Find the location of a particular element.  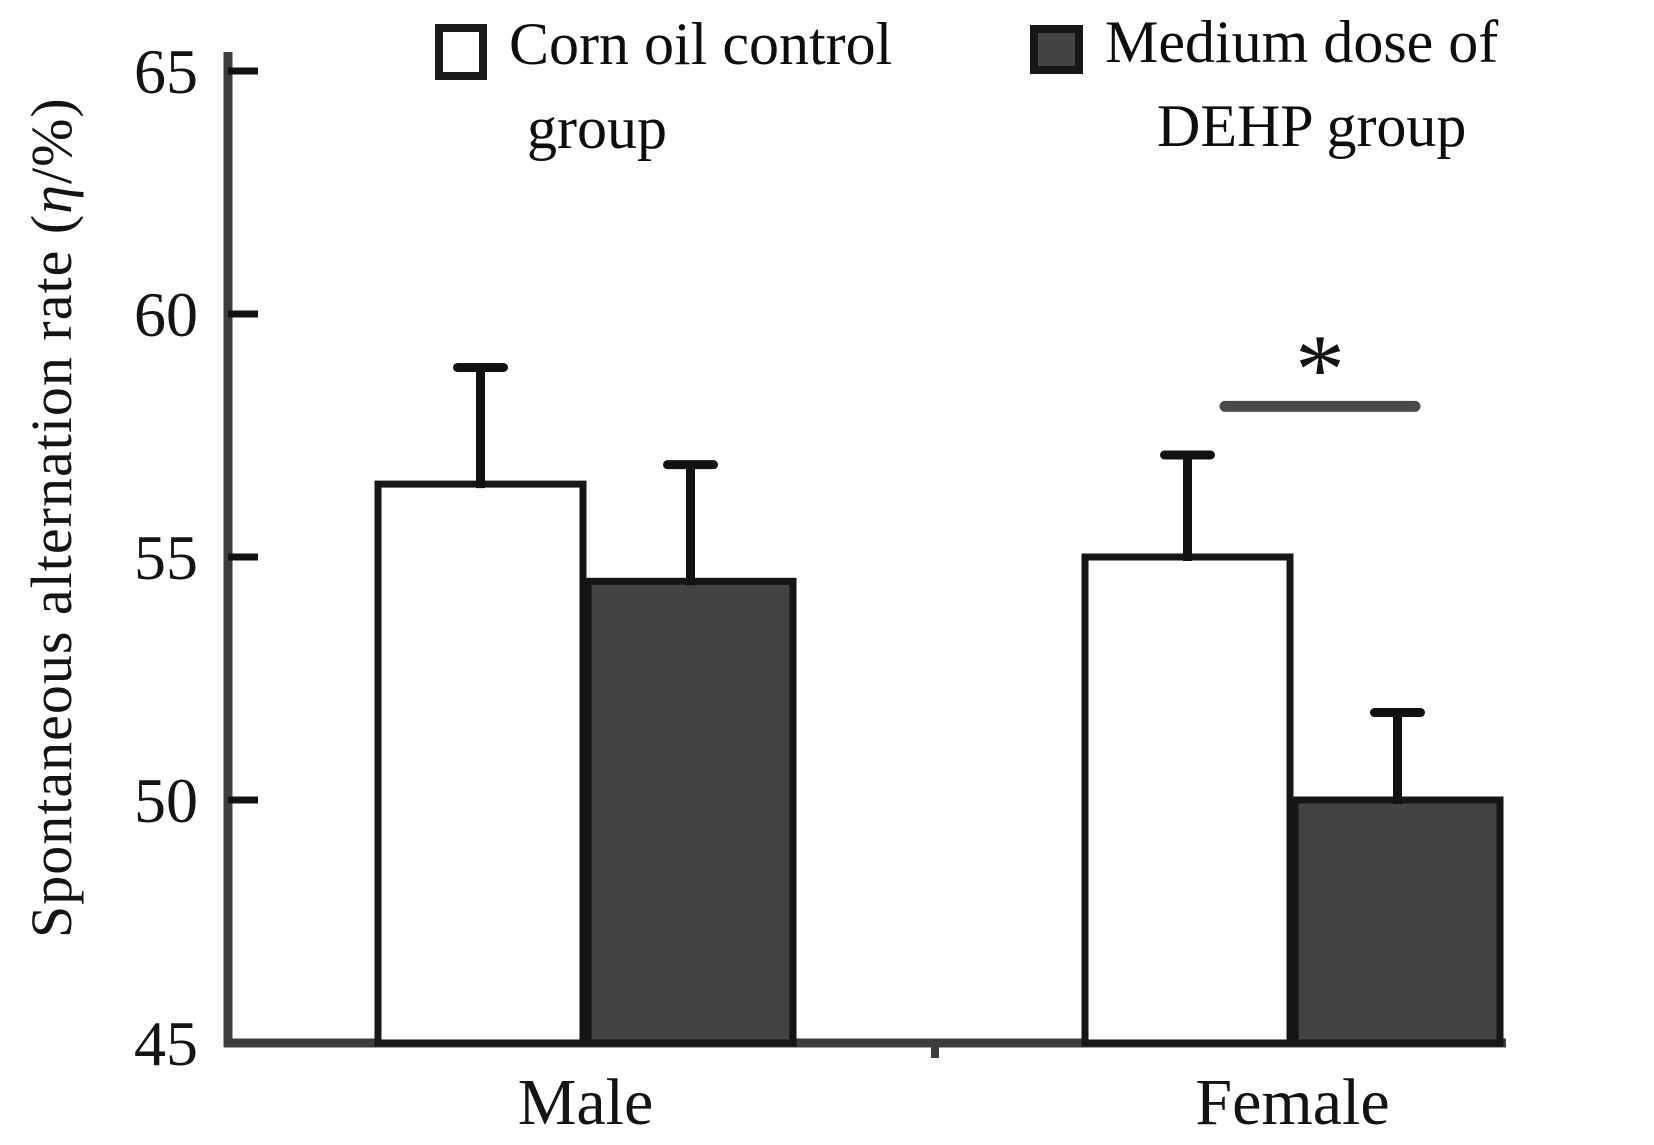

bar-male-medium-dose-of-dehp-group is located at coordinates (690, 812).